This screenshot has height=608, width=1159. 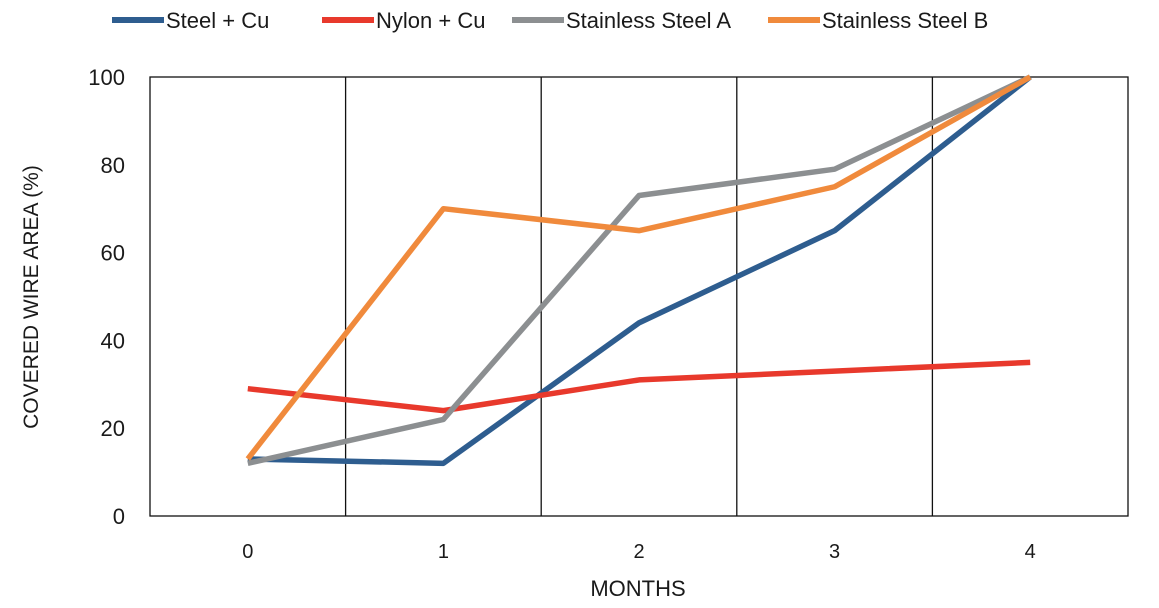 What do you see at coordinates (31, 297) in the screenshot?
I see `y-axis-label: COVERED WIRE AREA (%)` at bounding box center [31, 297].